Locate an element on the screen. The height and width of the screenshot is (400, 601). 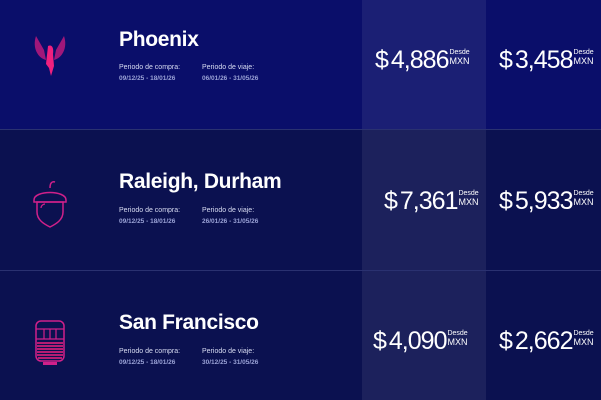
price-1: $4,090 Desde MXN is located at coordinates (420, 341).